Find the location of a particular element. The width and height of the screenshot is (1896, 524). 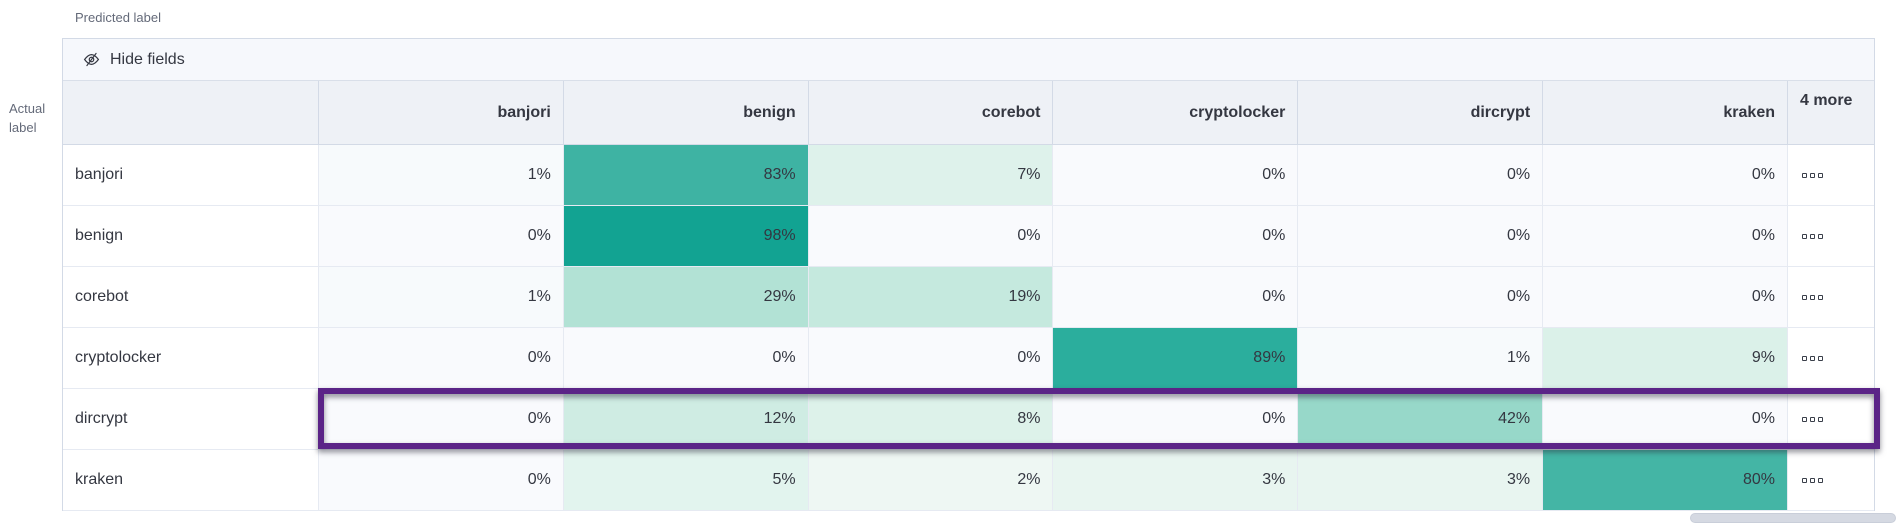

row-label-dircrypt: dircrypt is located at coordinates (191, 419).